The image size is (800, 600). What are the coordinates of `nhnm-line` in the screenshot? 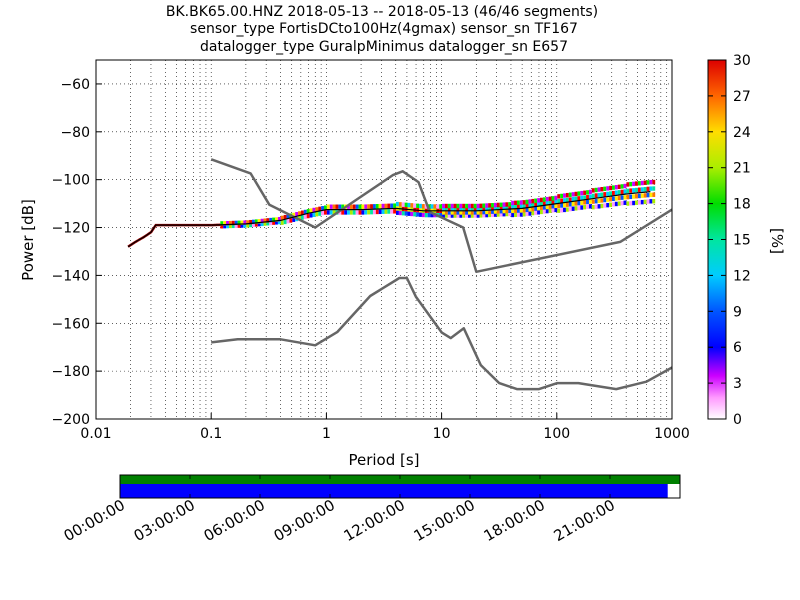 It's located at (441, 216).